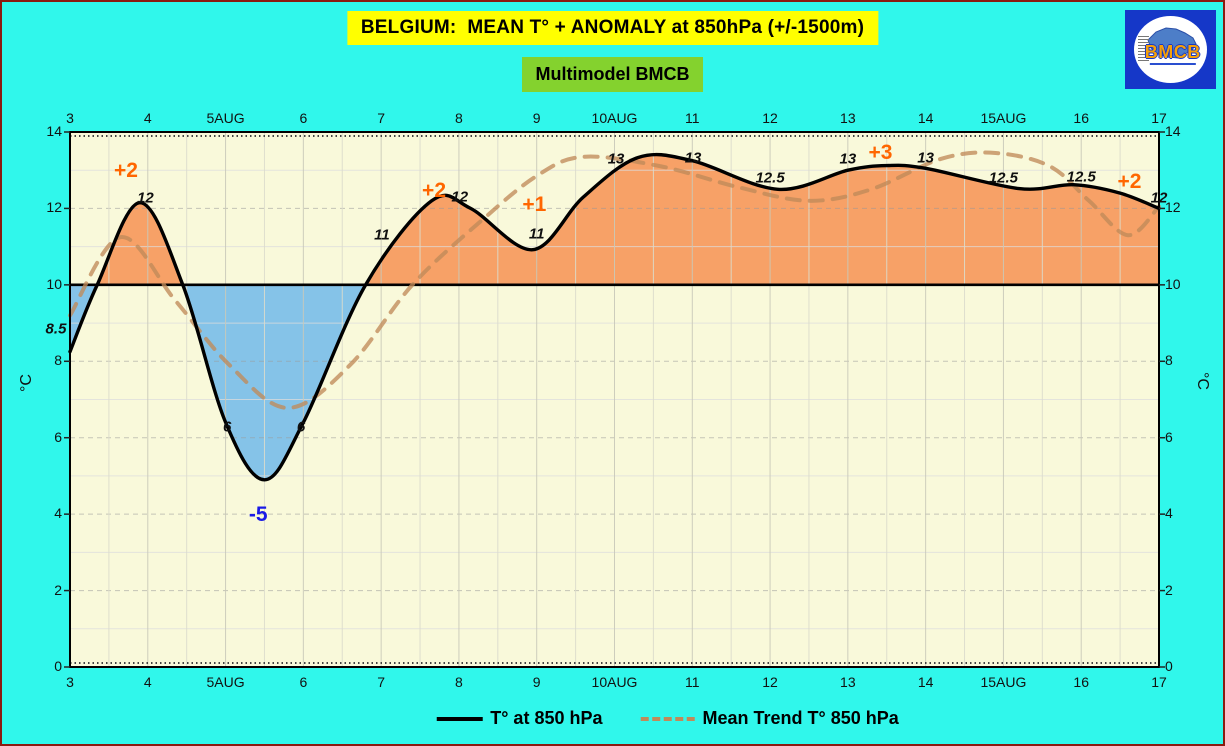 The height and width of the screenshot is (746, 1225). What do you see at coordinates (800, 718) in the screenshot?
I see `legend-label-trend: Mean Trend T° 850 hPa` at bounding box center [800, 718].